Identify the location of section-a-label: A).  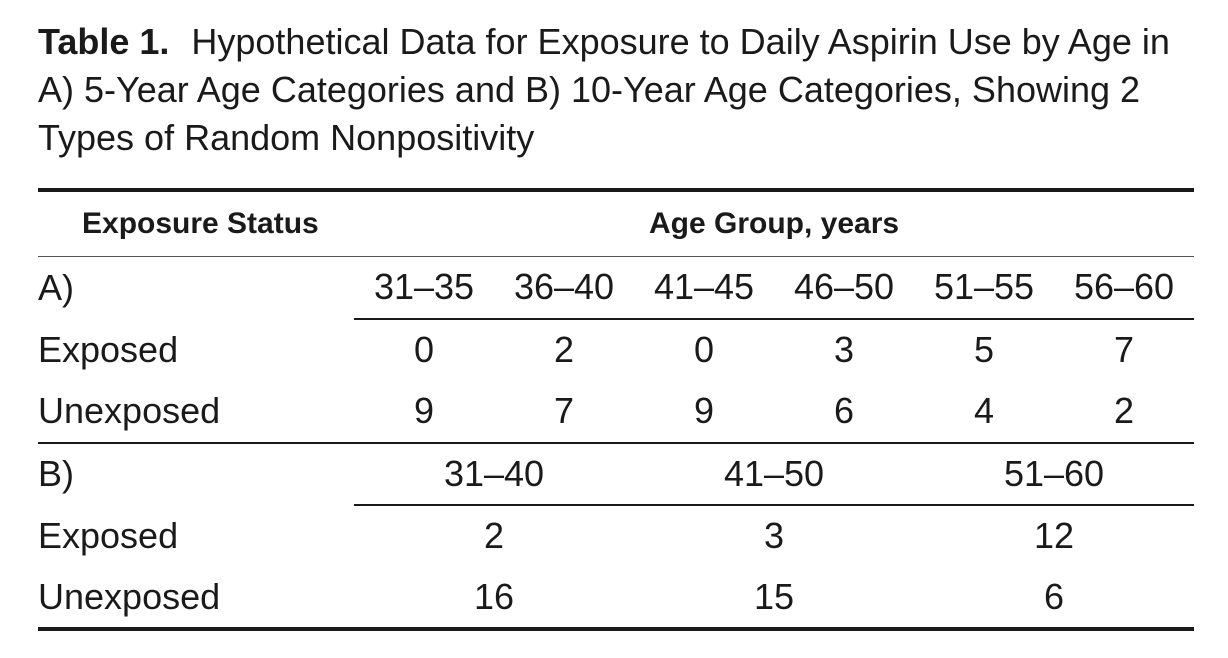
(56, 287).